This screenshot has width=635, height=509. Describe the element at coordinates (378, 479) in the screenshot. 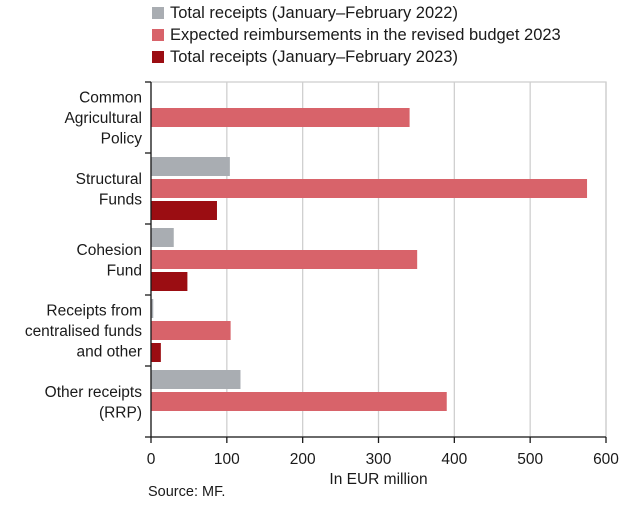

I see `x-axis-label: In EUR million` at that location.